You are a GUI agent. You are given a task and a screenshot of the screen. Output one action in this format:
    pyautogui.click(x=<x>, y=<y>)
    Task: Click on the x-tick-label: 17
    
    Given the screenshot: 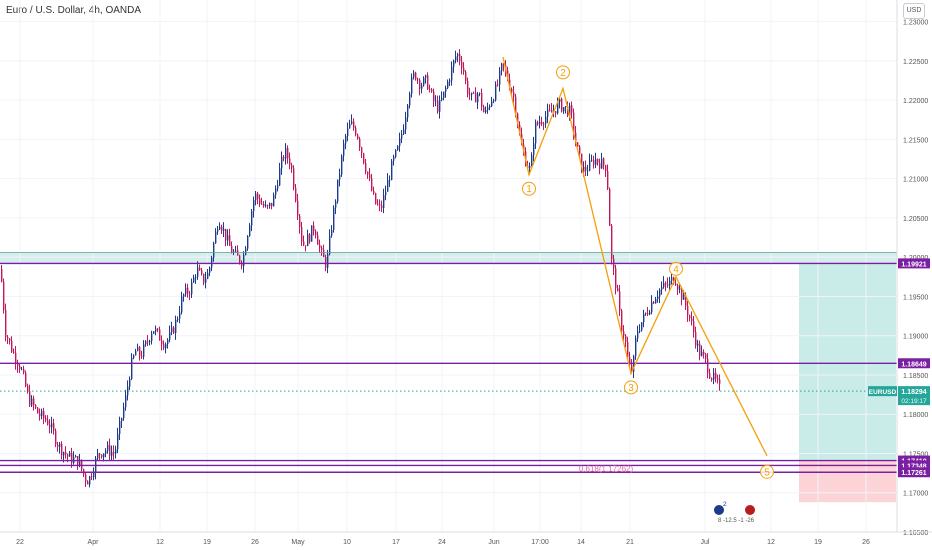 What is the action you would take?
    pyautogui.click(x=396, y=542)
    